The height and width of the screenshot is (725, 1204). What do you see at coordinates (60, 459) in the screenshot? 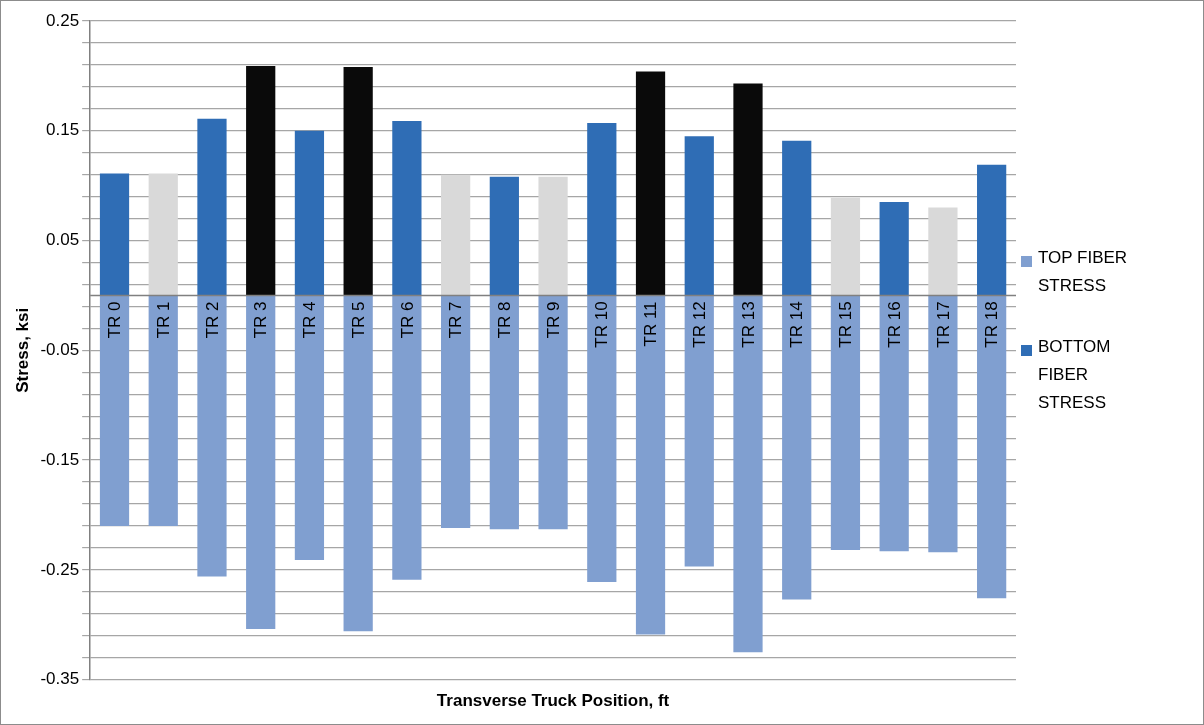
I see `y-tick-label: -0.15` at bounding box center [60, 459].